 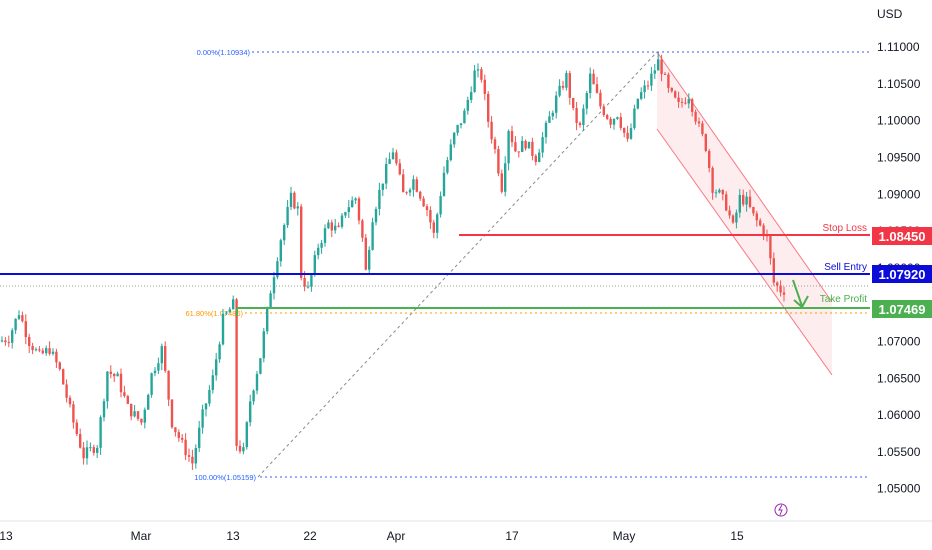 I want to click on y-tick-label: 1.09000, so click(x=899, y=194).